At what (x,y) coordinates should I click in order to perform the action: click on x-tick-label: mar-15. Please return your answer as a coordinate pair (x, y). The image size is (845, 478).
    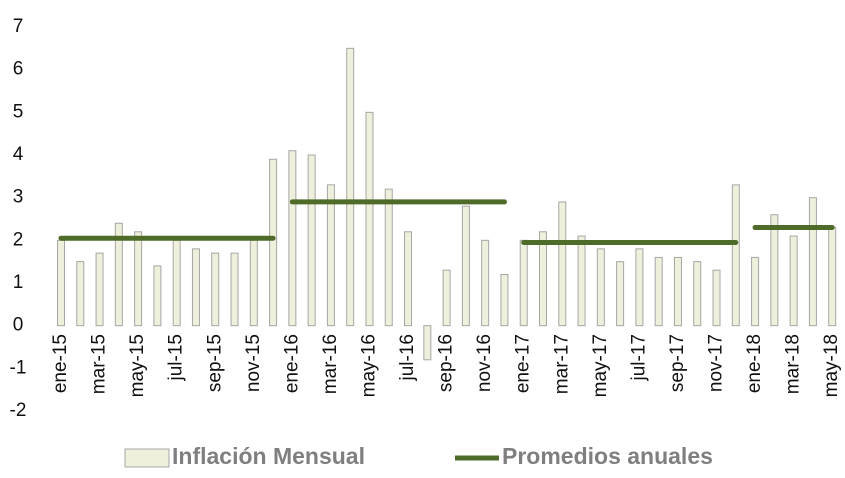
    Looking at the image, I should click on (99, 364).